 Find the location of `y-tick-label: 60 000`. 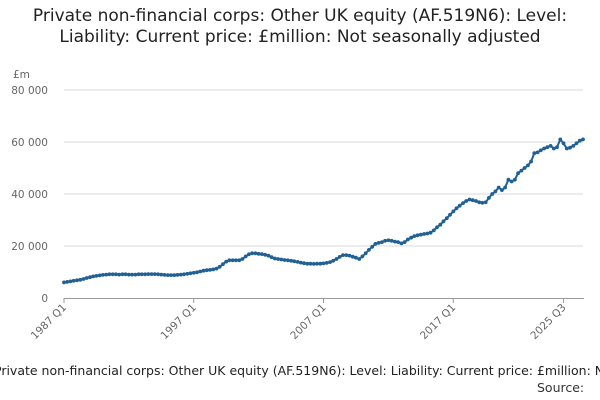

y-tick-label: 60 000 is located at coordinates (29, 143).